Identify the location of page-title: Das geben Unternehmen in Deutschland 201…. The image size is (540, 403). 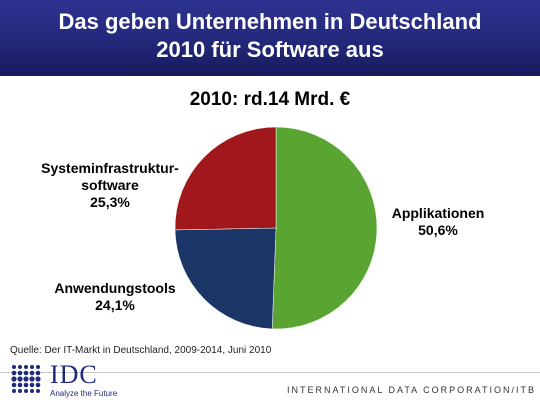
(270, 36).